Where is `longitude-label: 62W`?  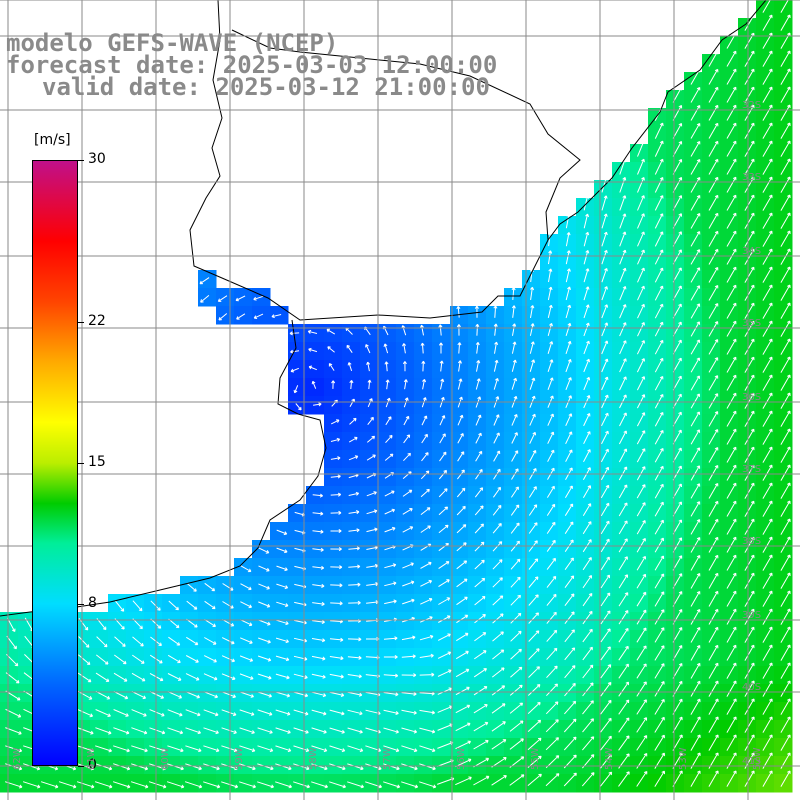
longitude-label: 62W is located at coordinates (17, 758).